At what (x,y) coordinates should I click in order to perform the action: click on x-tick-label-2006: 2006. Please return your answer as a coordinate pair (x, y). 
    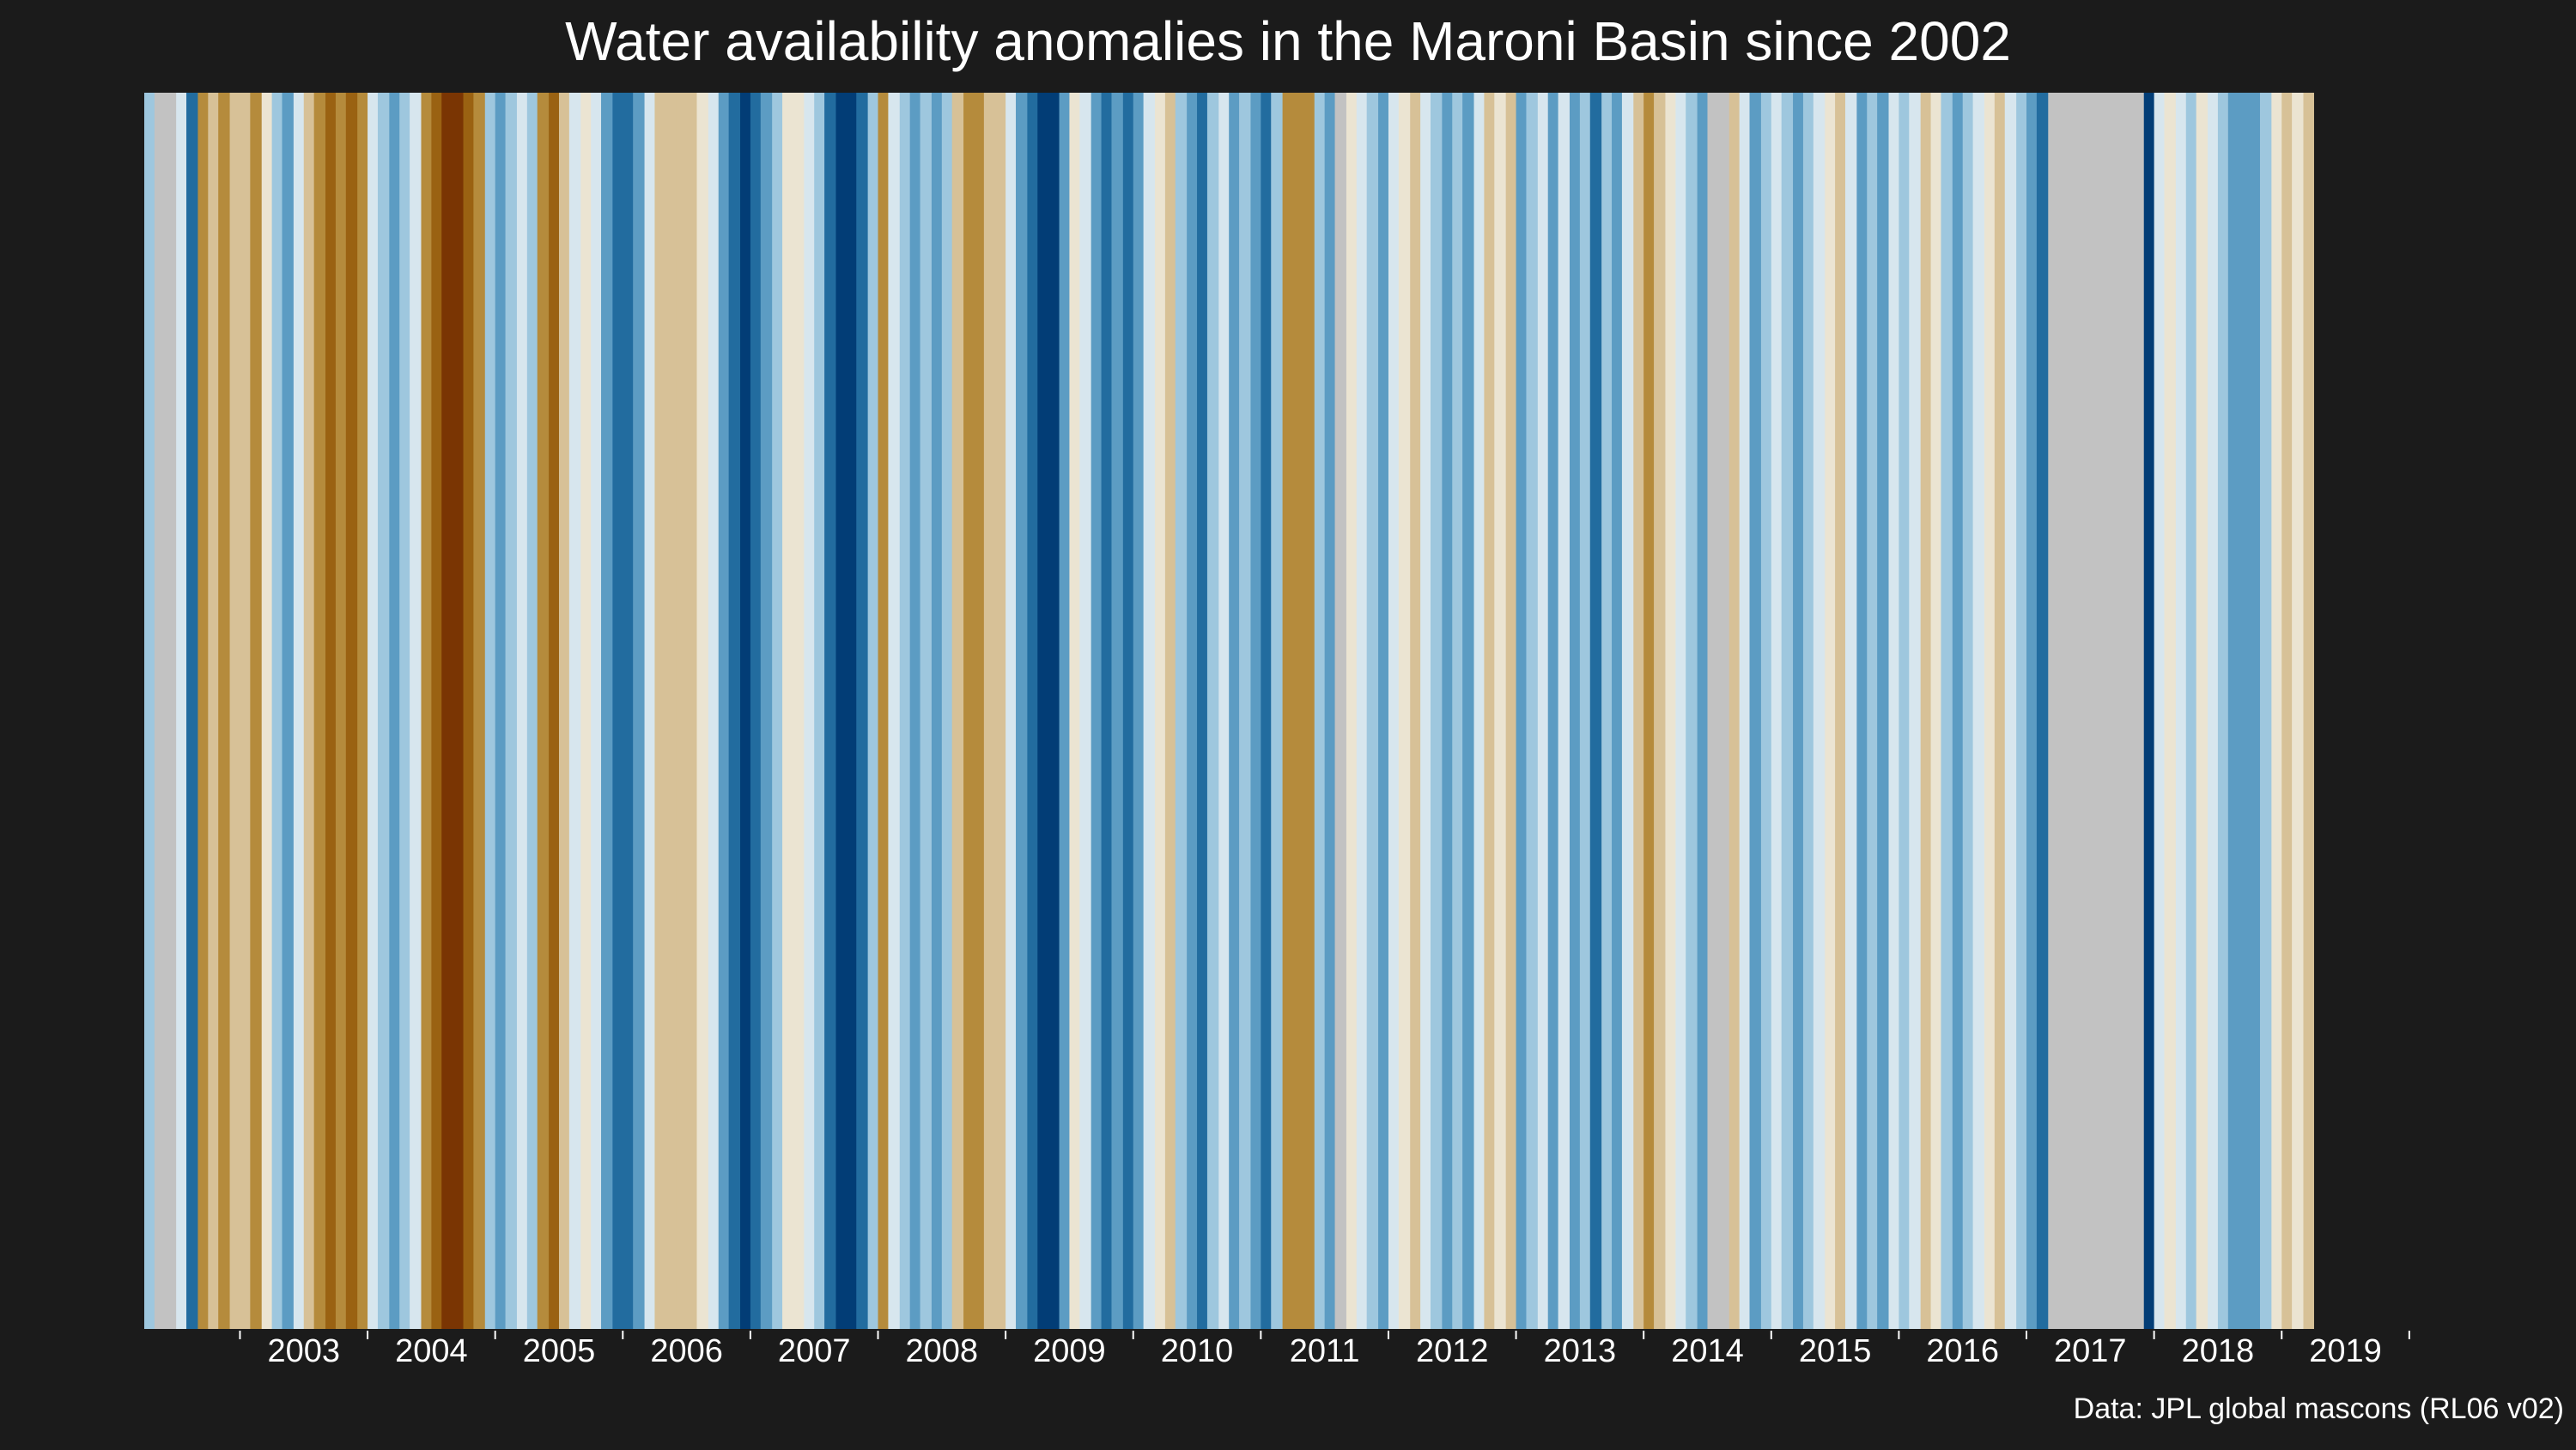
    Looking at the image, I should click on (686, 1351).